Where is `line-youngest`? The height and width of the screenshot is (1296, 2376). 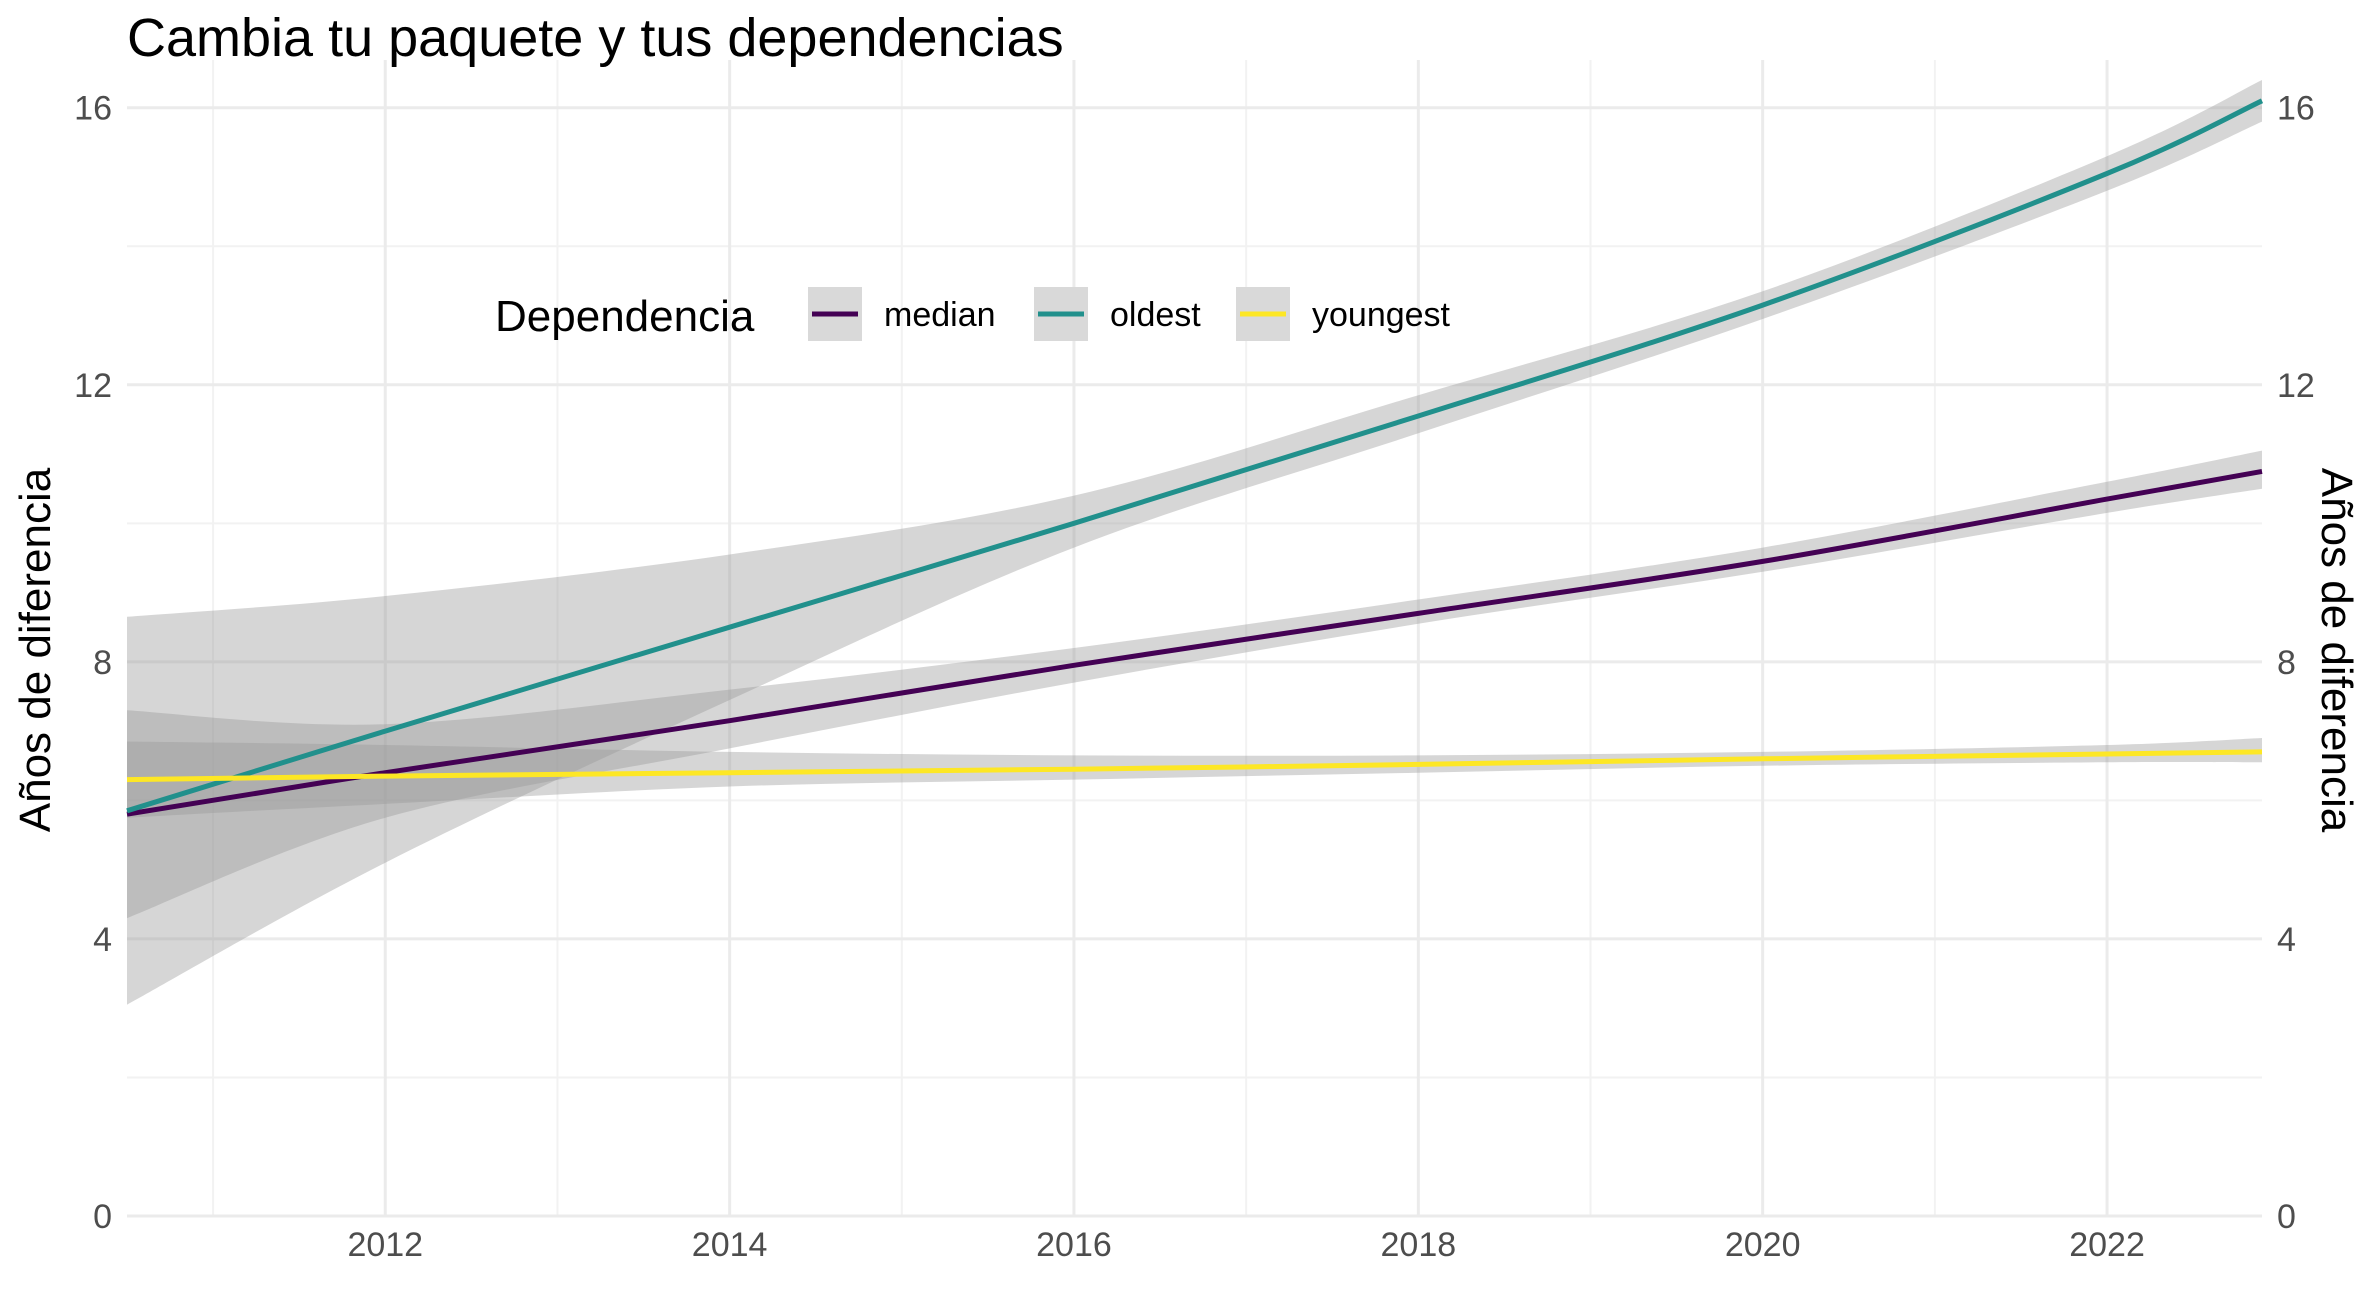
line-youngest is located at coordinates (1194, 766).